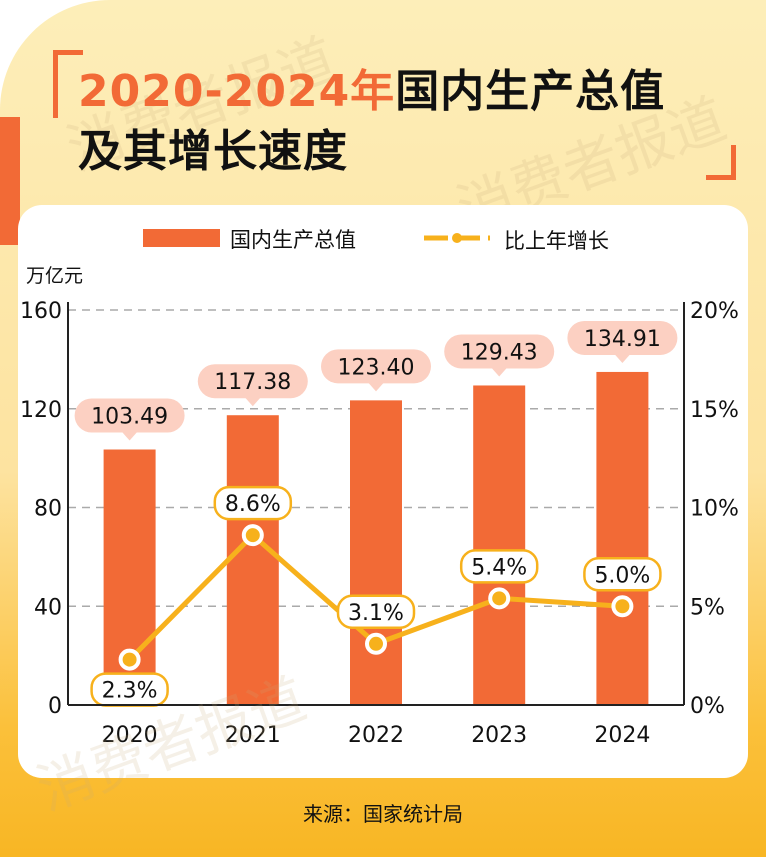  Describe the element at coordinates (293, 240) in the screenshot. I see `legend-bar-label: 国内生产总值` at that location.